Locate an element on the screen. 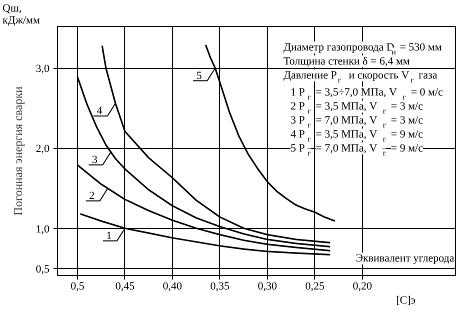  x-tick-label: 0,25 is located at coordinates (315, 286).